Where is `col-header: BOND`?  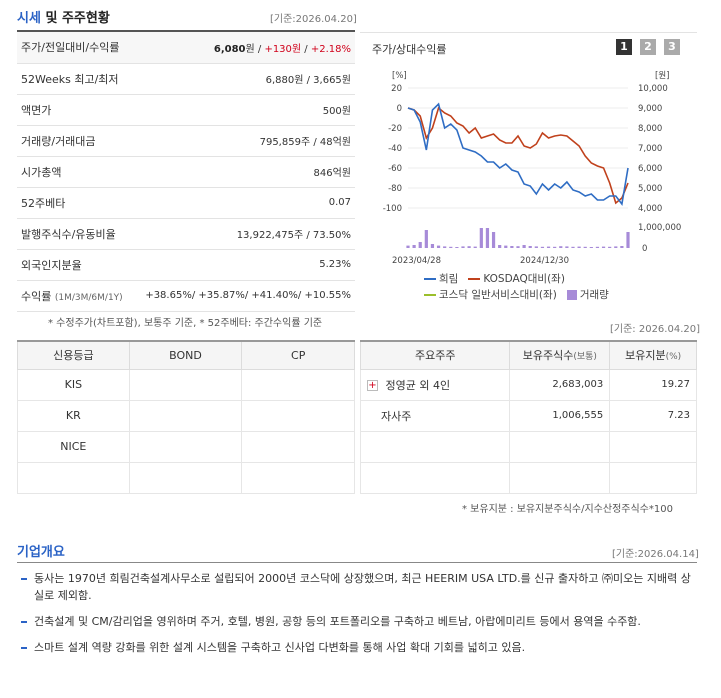 col-header: BOND is located at coordinates (185, 355).